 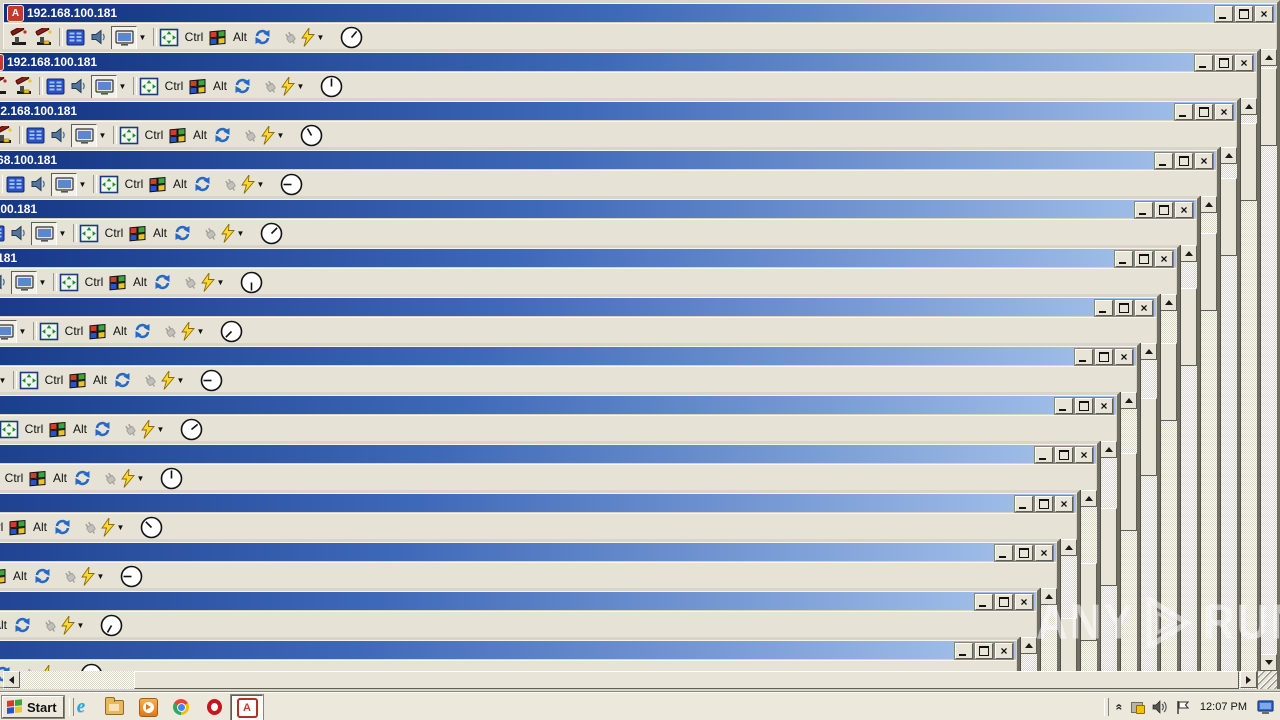 I want to click on chrome-icon, so click(x=181, y=707).